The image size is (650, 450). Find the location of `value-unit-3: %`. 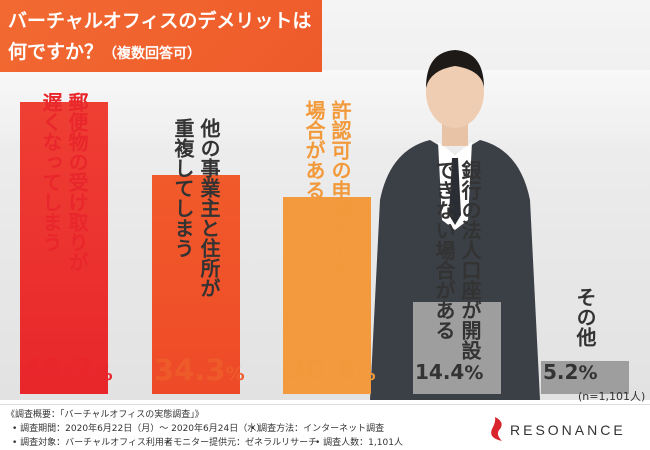

value-unit-3: % is located at coordinates (366, 374).